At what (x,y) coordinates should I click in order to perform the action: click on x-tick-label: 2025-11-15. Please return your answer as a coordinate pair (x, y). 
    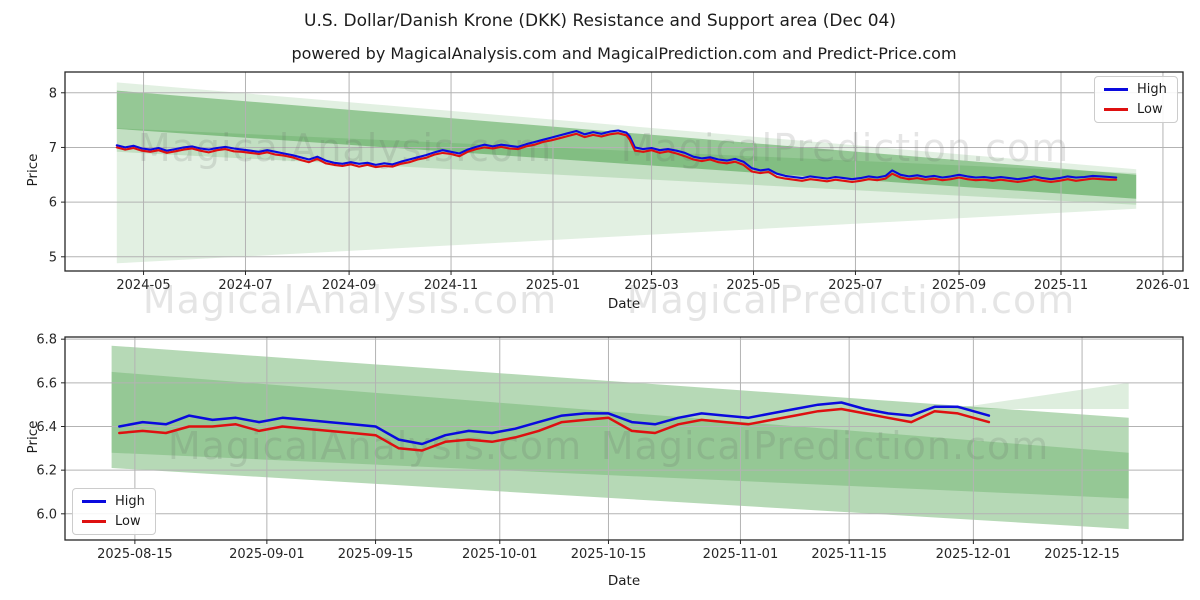
    Looking at the image, I should click on (849, 554).